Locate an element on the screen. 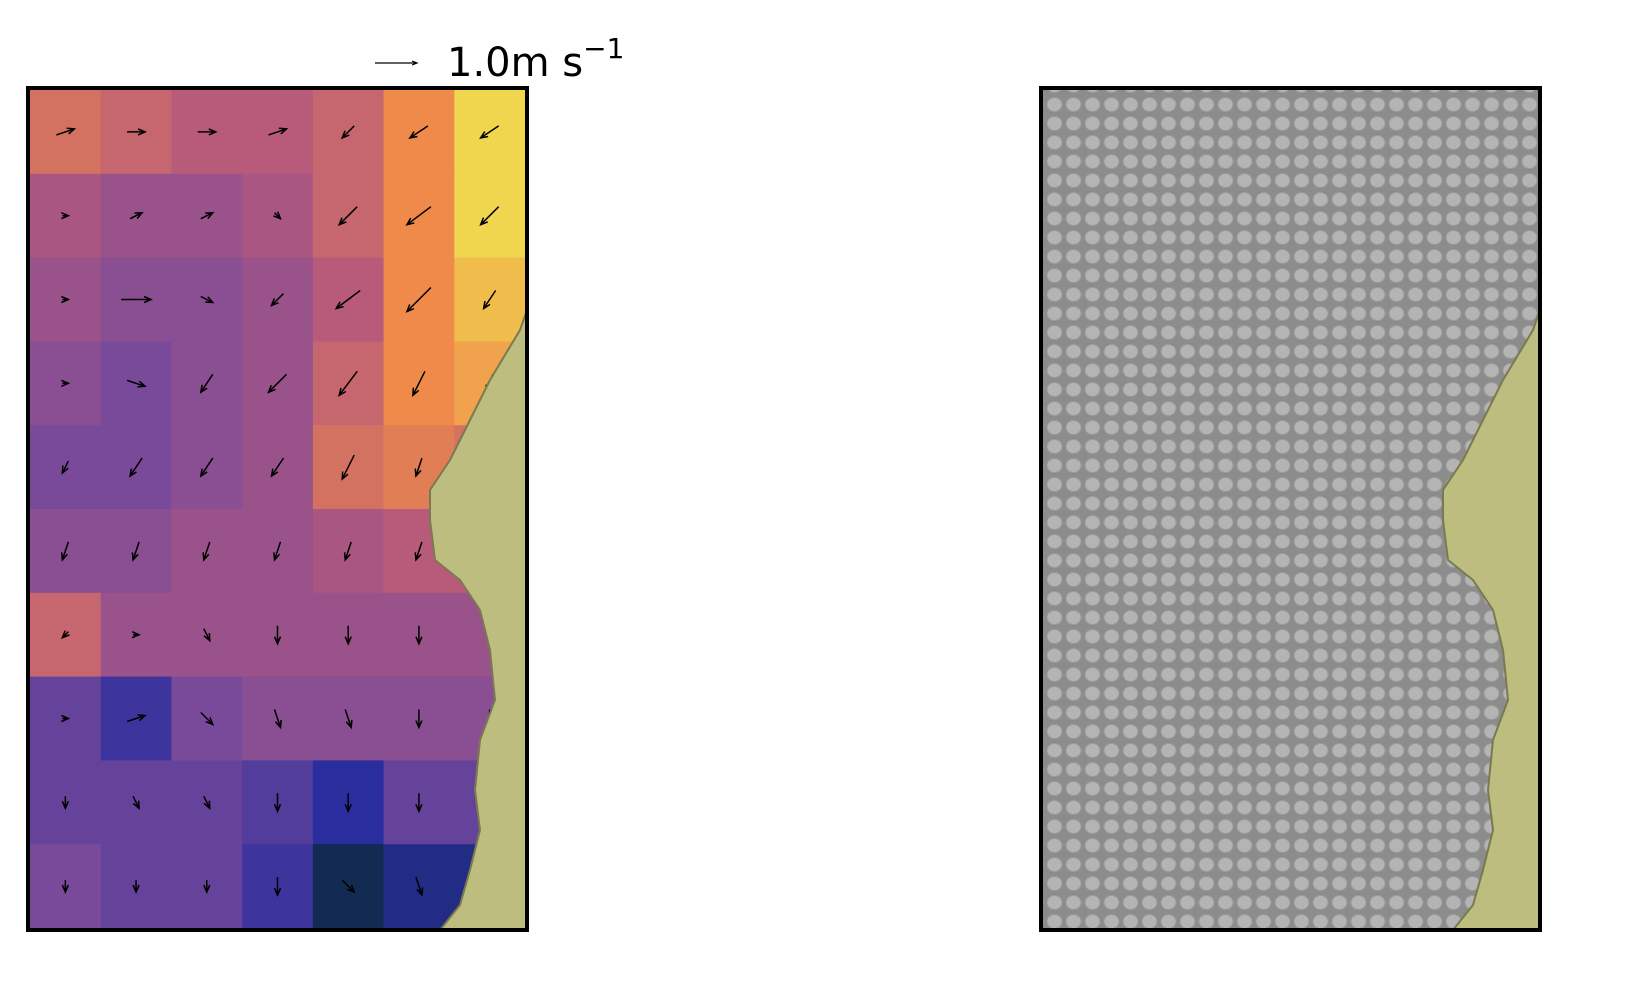  key-label: 1.0m s−1 is located at coordinates (535, 59).